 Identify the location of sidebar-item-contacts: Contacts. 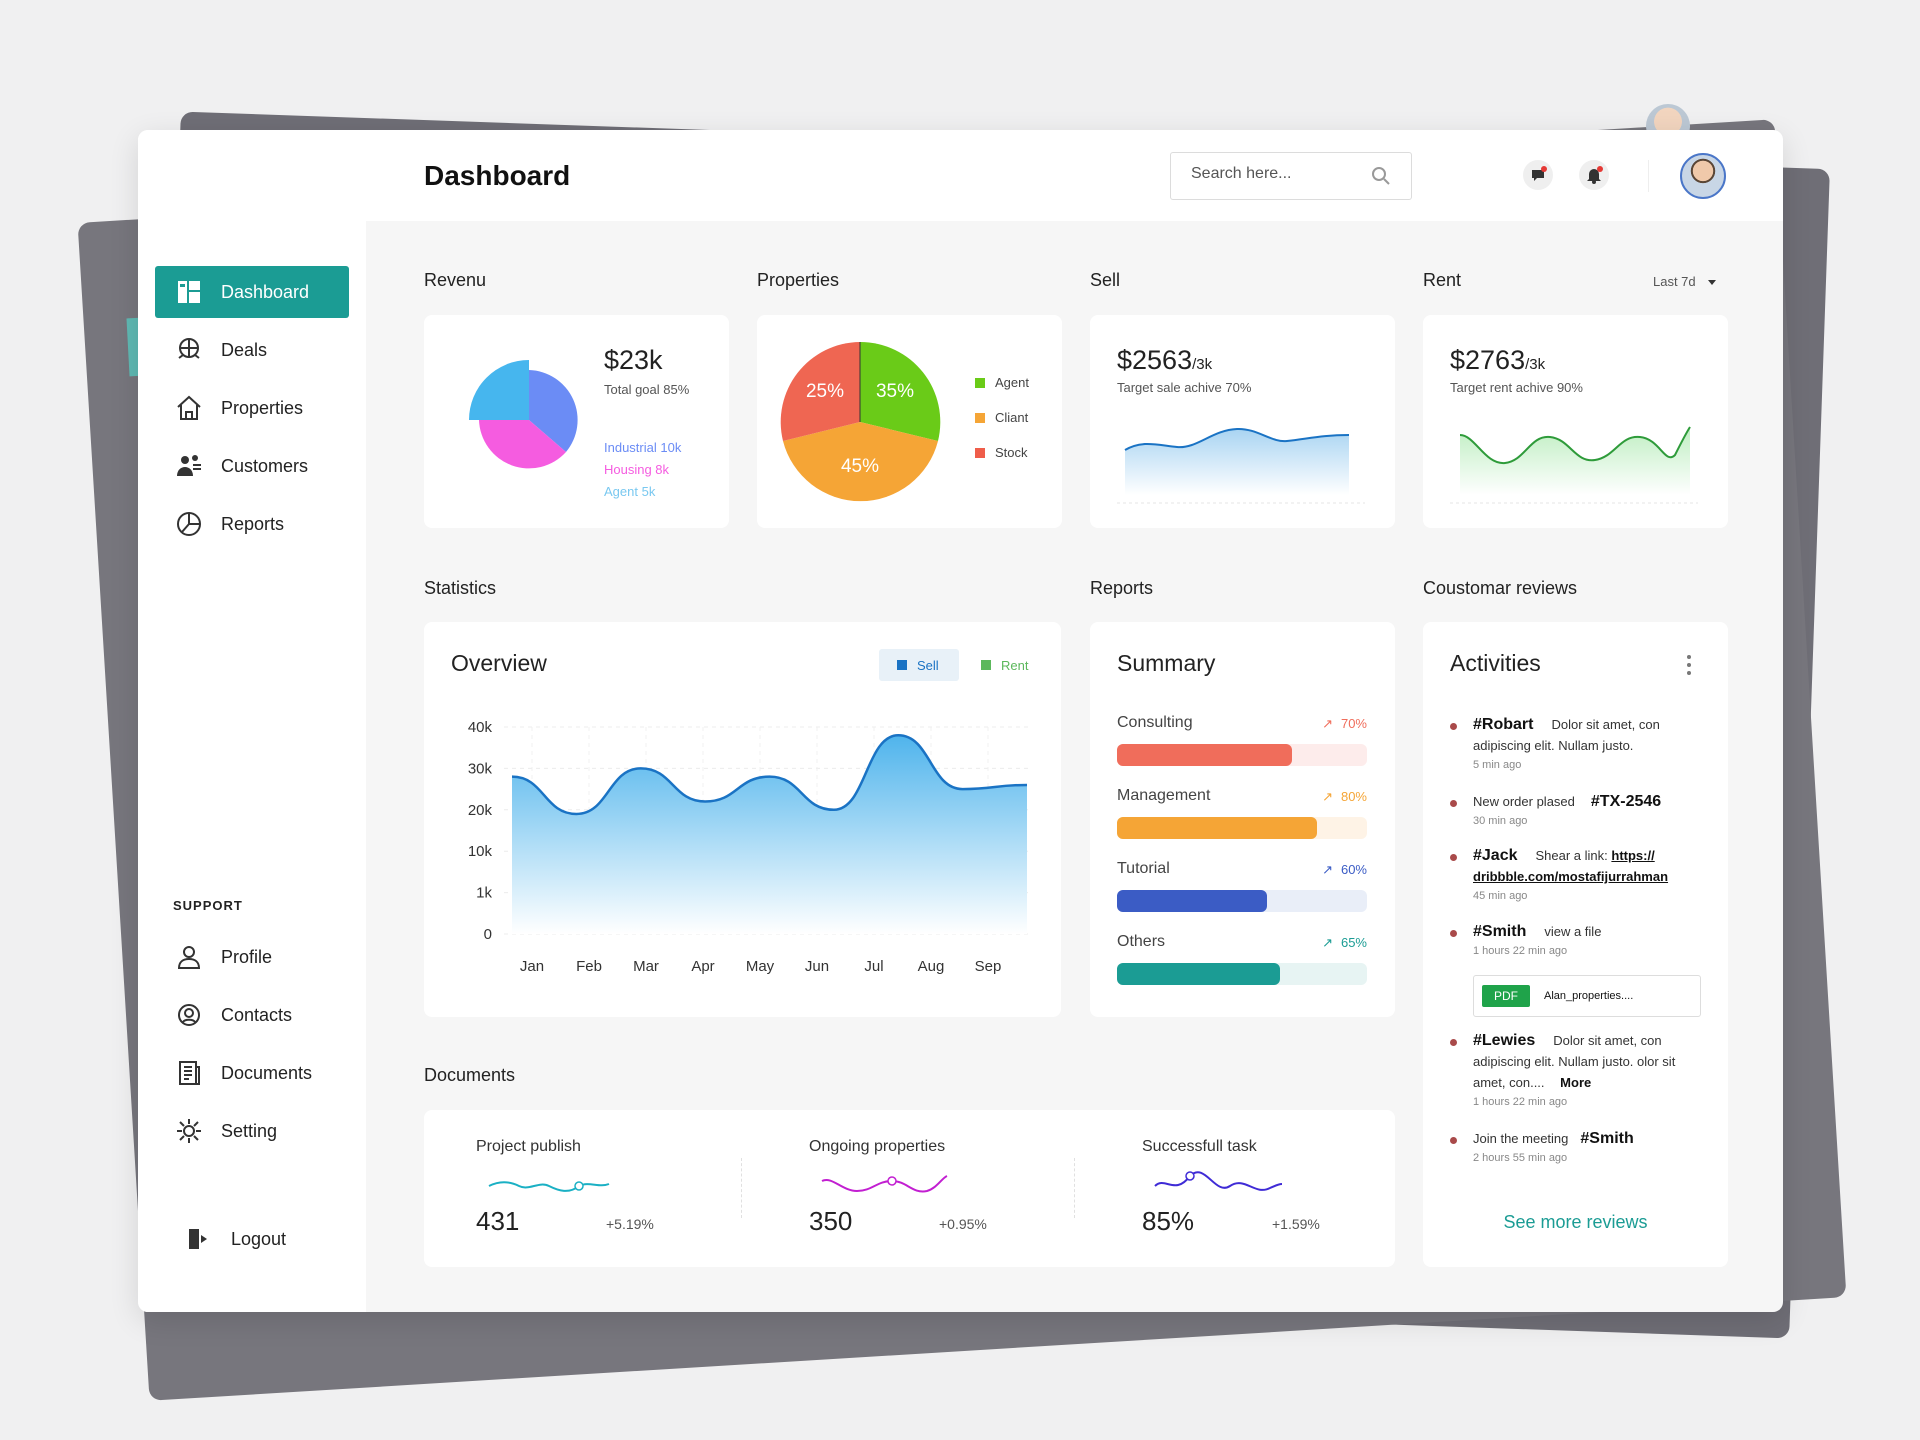
(252, 1015).